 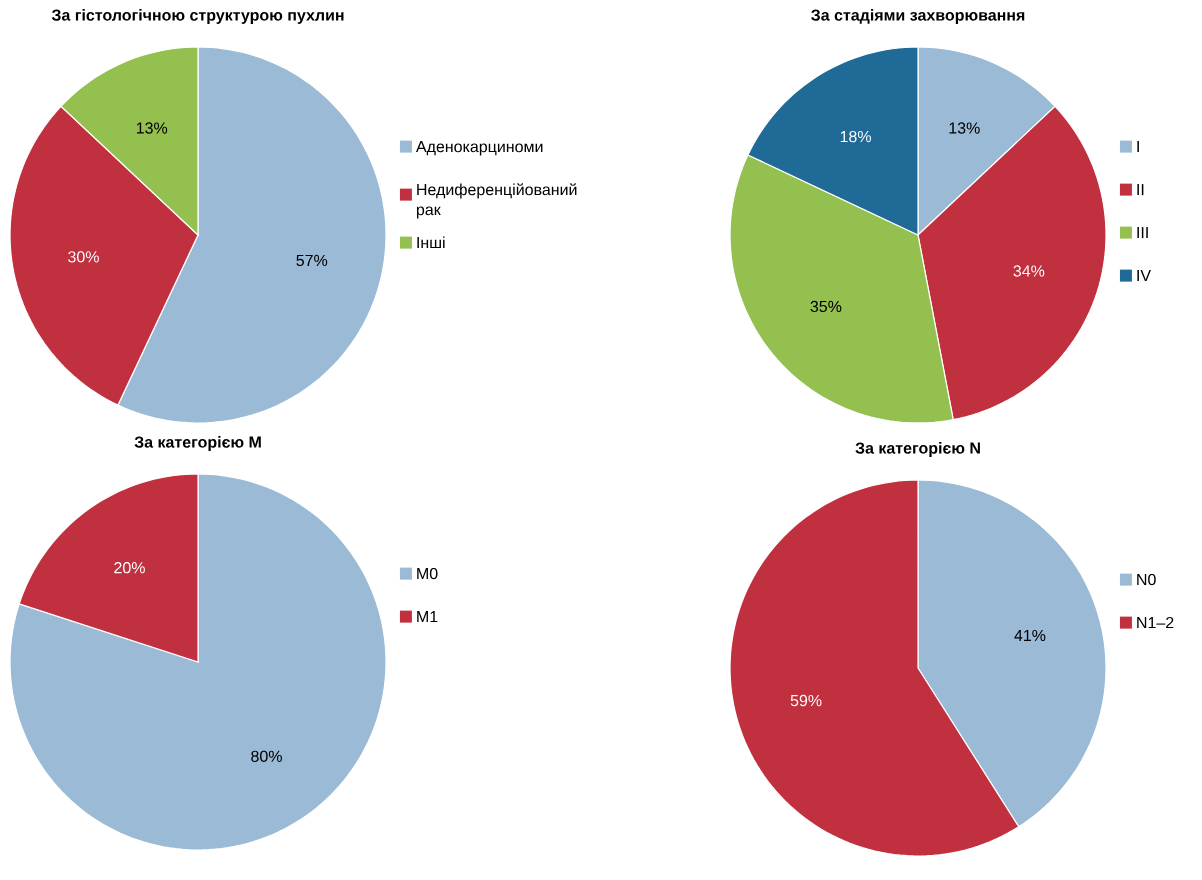 What do you see at coordinates (129, 568) in the screenshot?
I see `data-label: 20%` at bounding box center [129, 568].